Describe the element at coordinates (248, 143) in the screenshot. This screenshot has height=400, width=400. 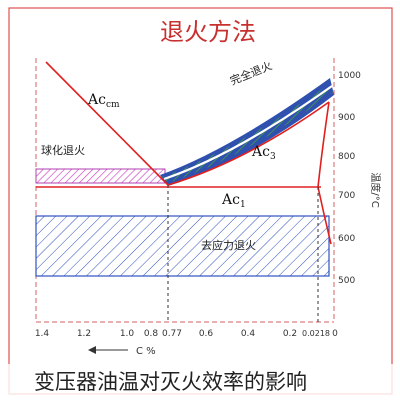
I see `ac3-curve` at that location.